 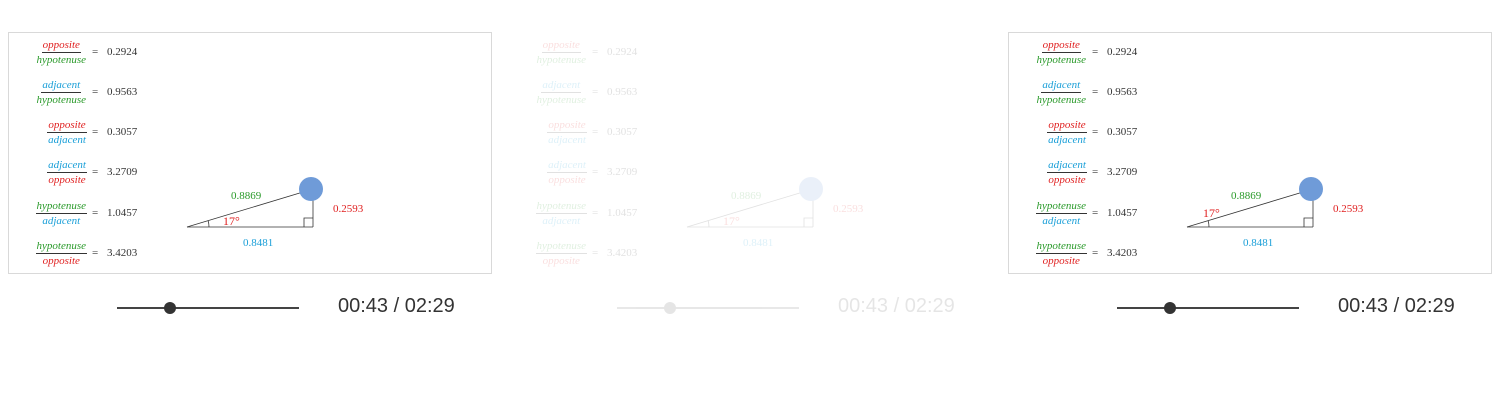 What do you see at coordinates (622, 132) in the screenshot?
I see `ratio-value: 0.3057` at bounding box center [622, 132].